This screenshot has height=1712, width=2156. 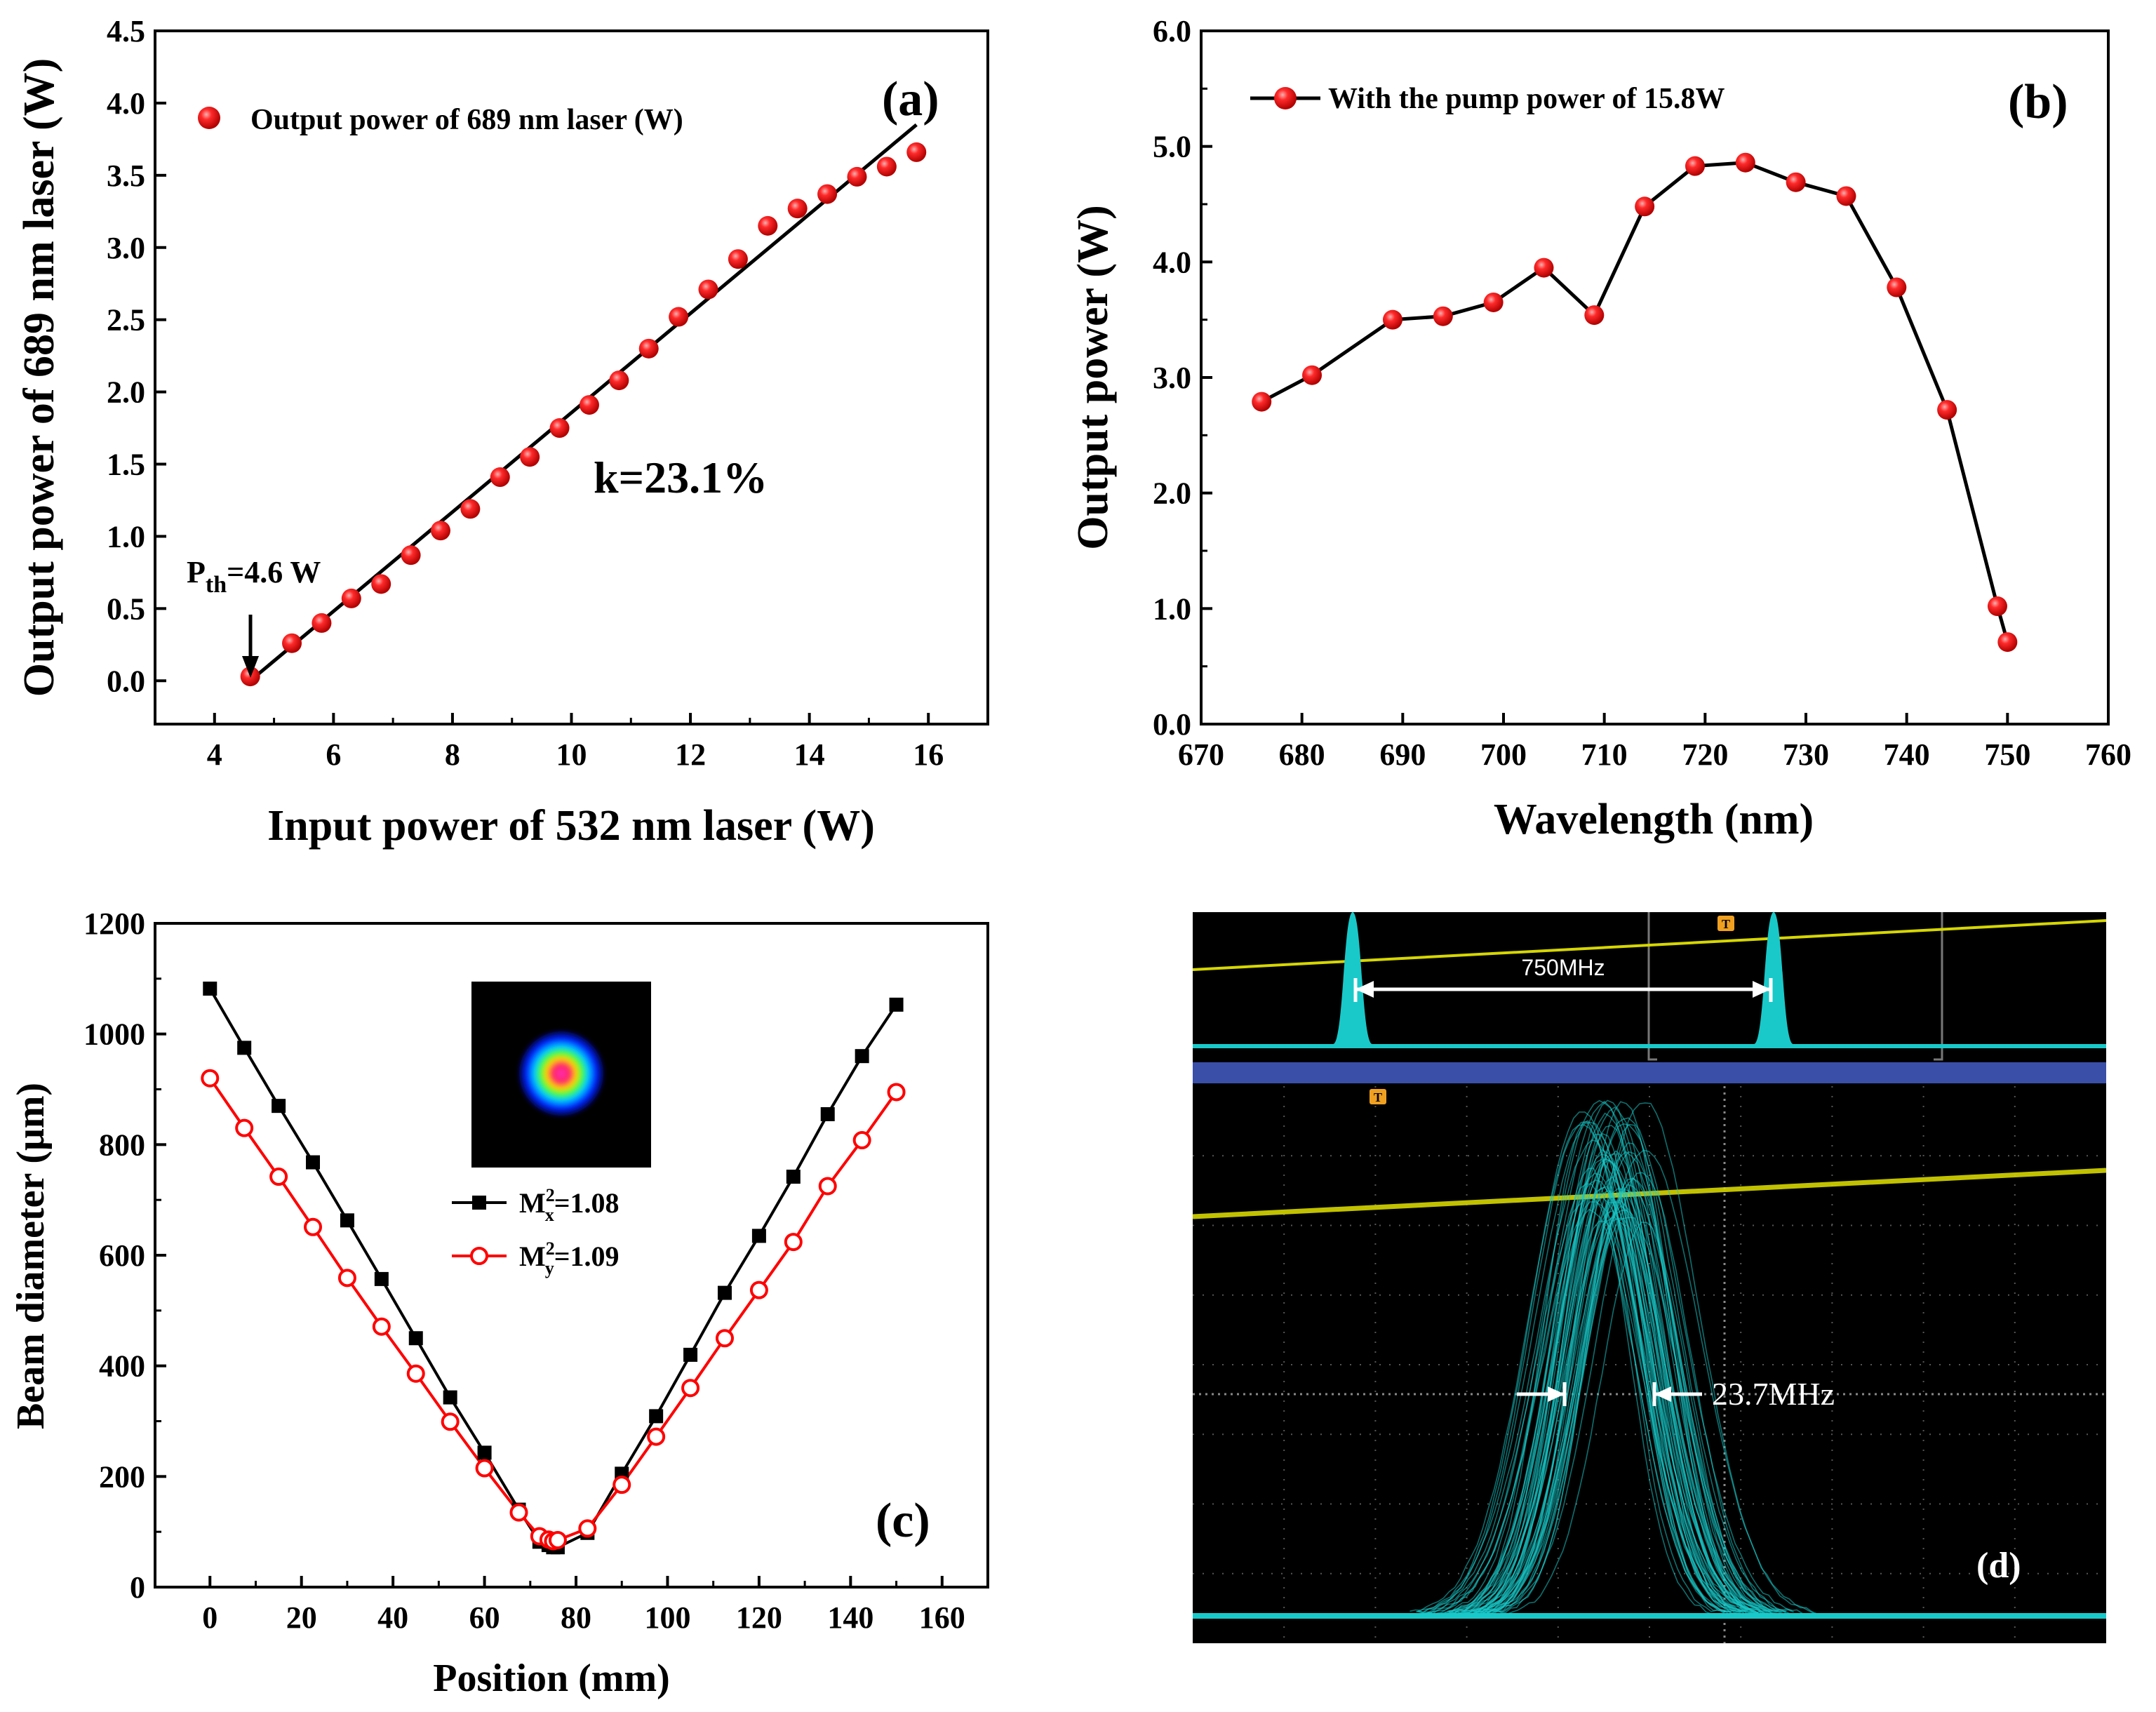 What do you see at coordinates (850, 1617) in the screenshot?
I see `panel-c-xtick-label: 140` at bounding box center [850, 1617].